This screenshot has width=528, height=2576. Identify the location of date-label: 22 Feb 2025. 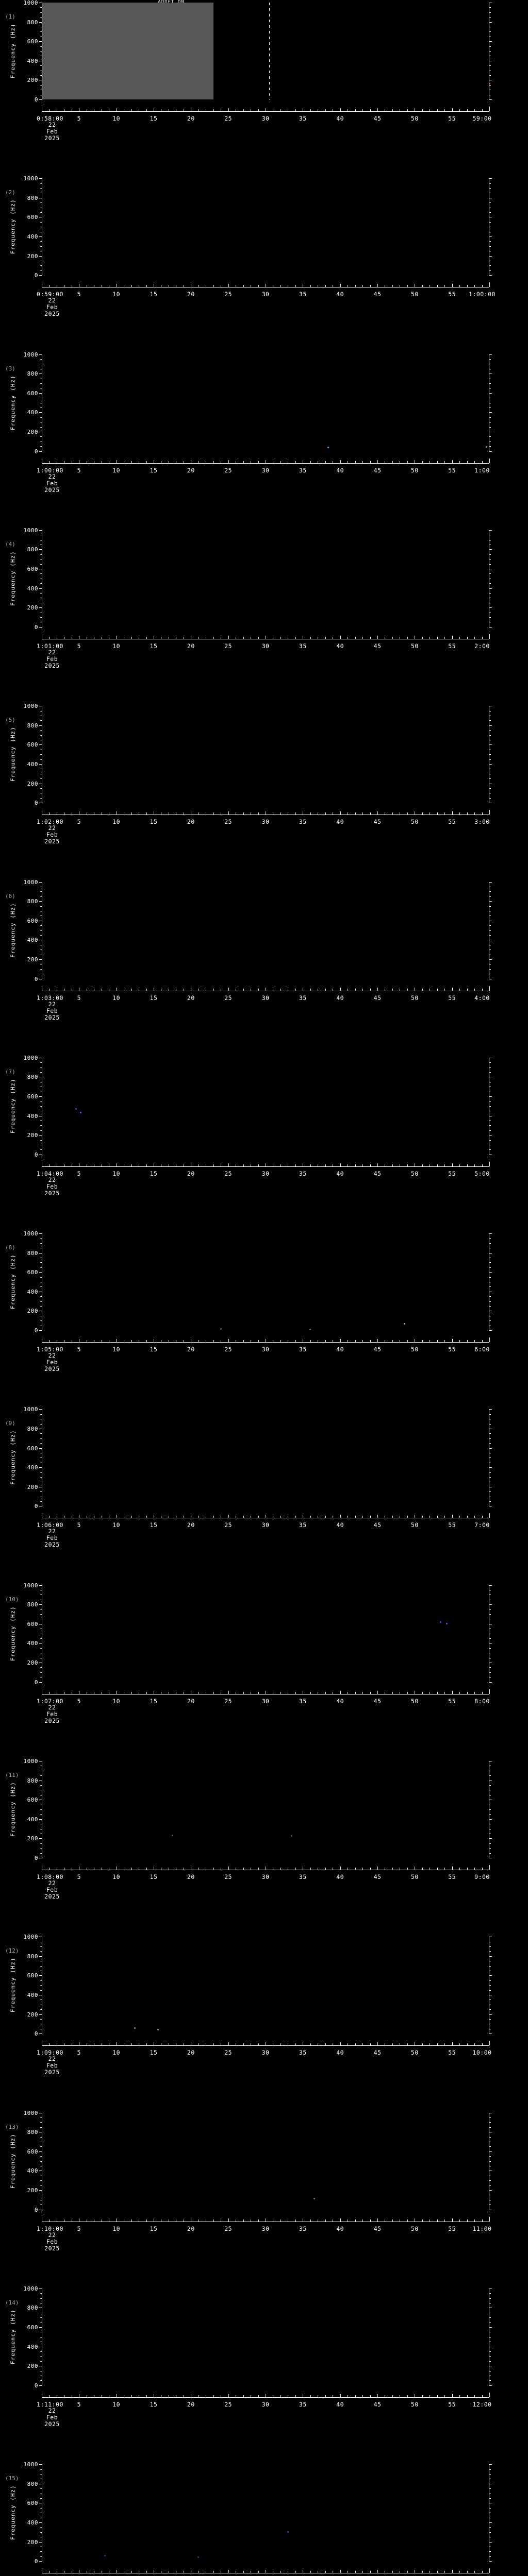
(53, 659).